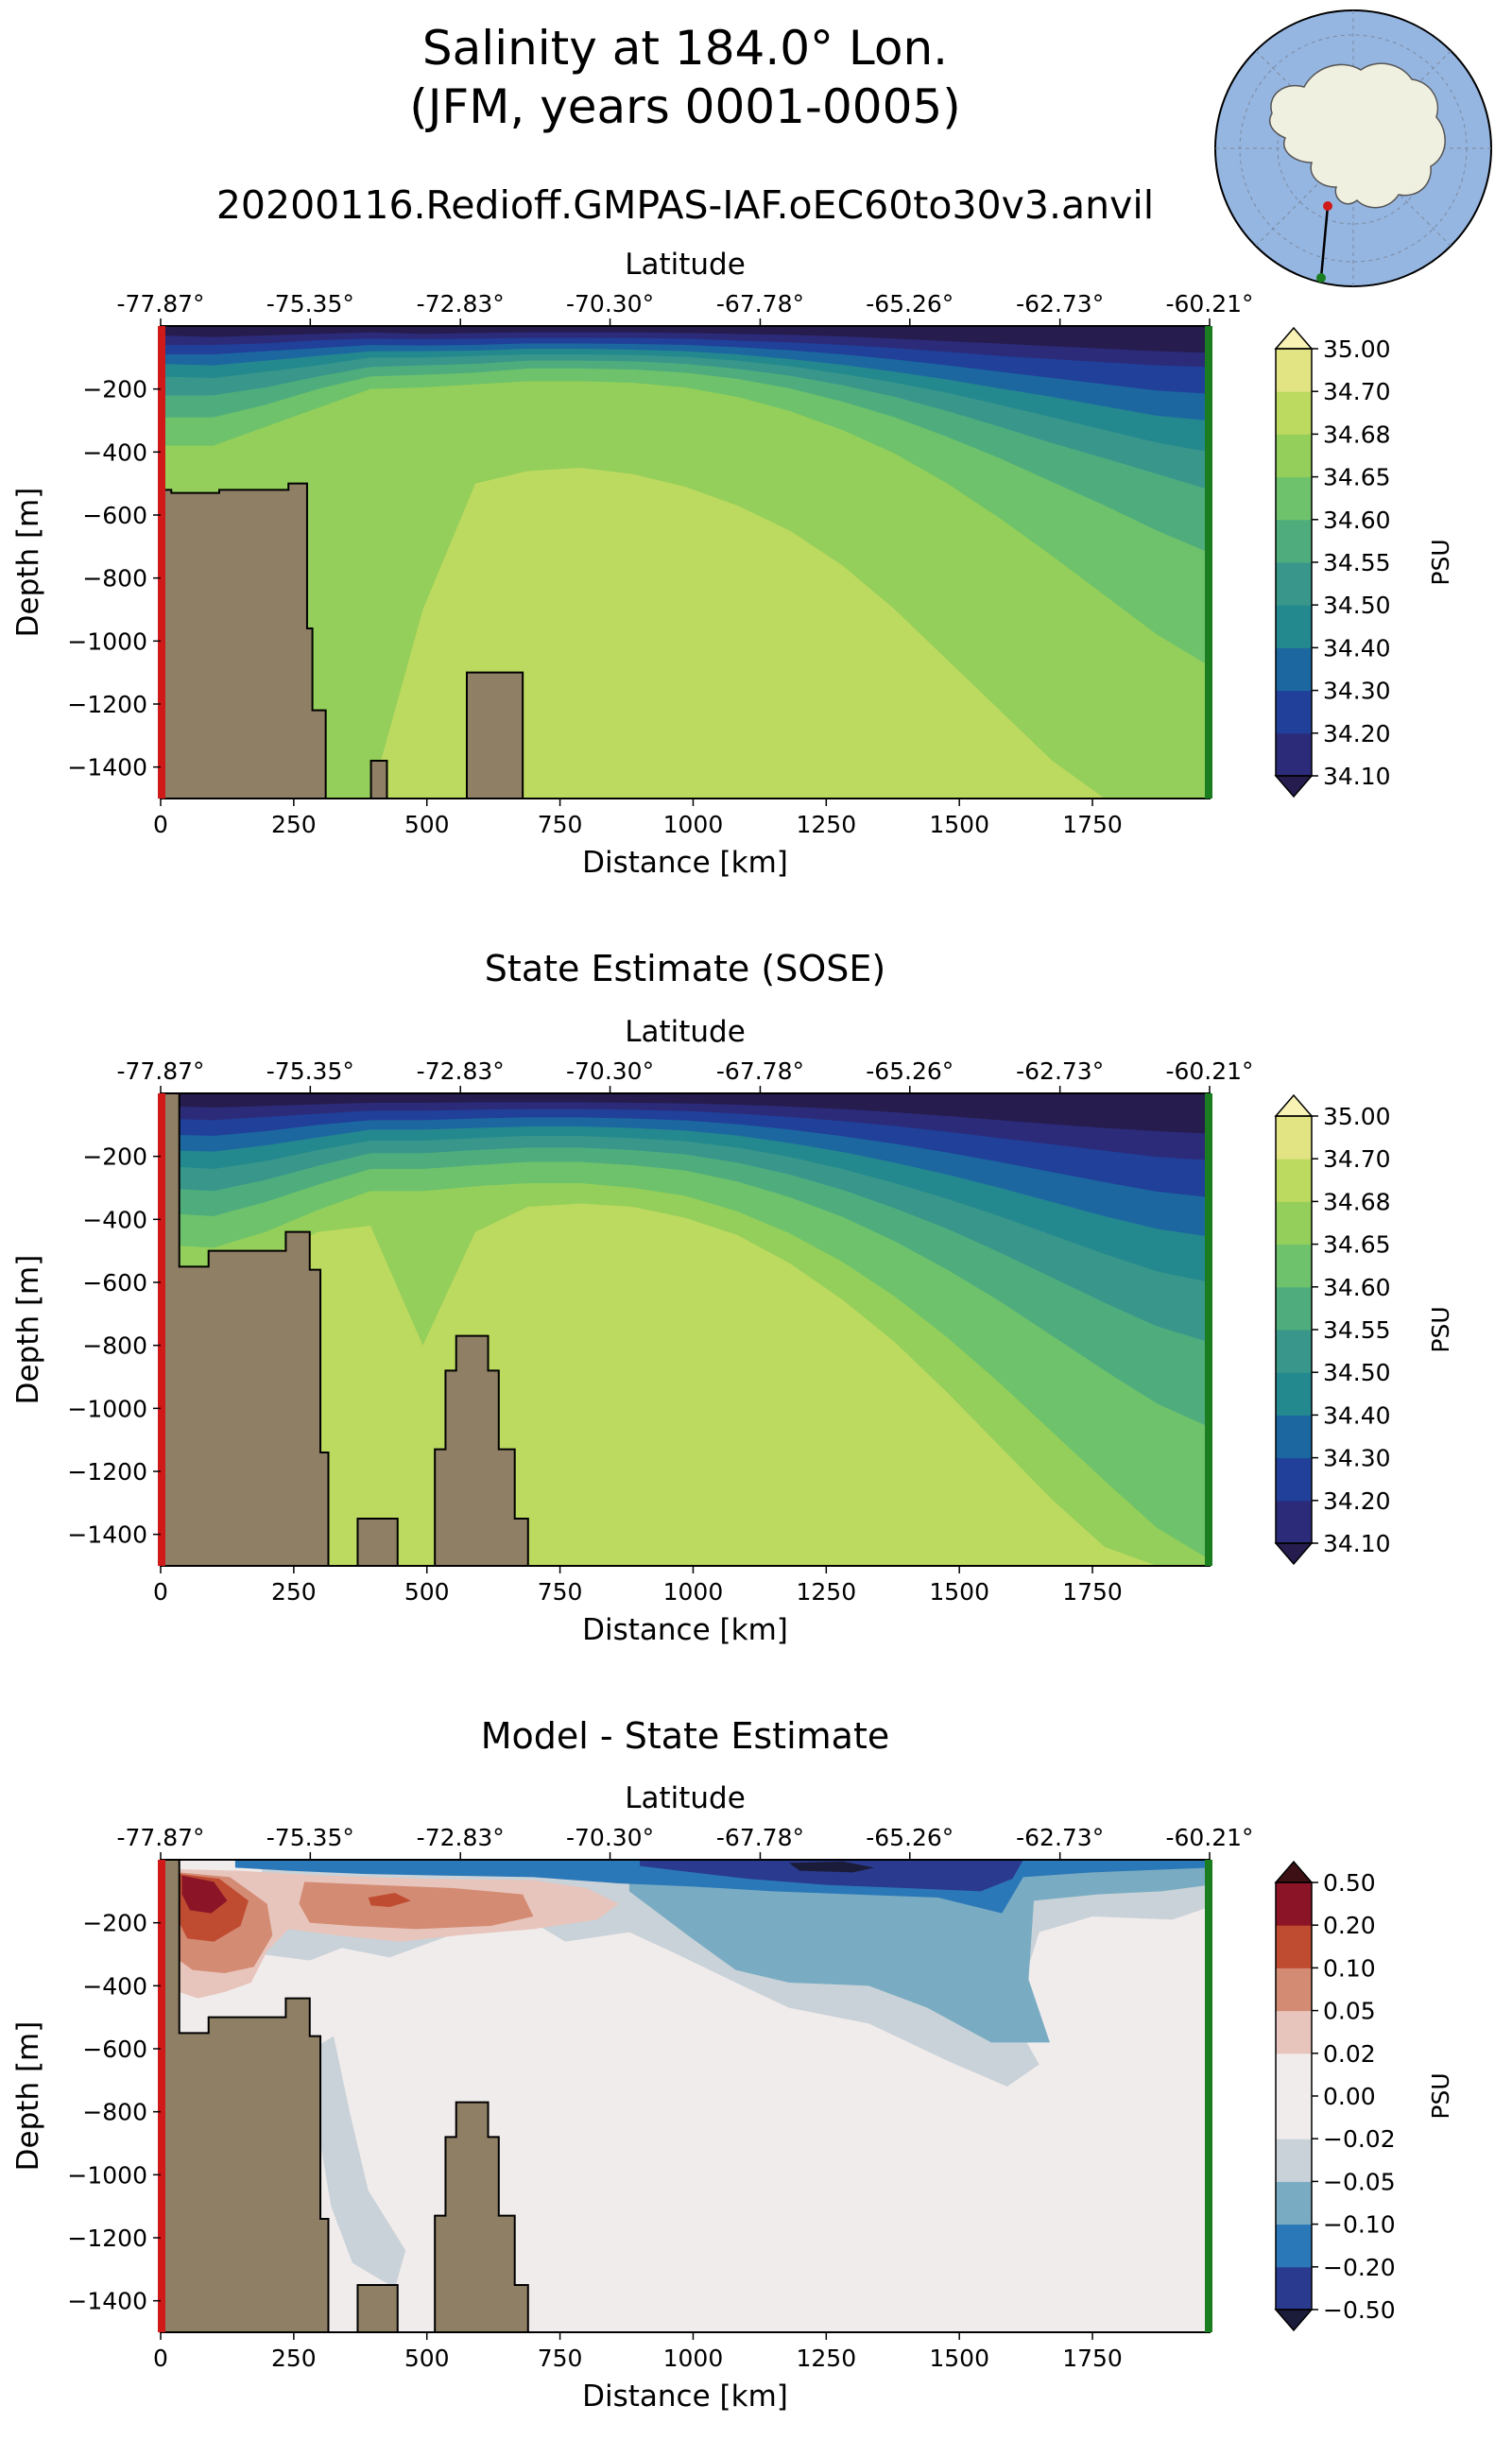 Image resolution: width=1512 pixels, height=2457 pixels. I want to click on colorbar-tick-label: −0.20, so click(1359, 2267).